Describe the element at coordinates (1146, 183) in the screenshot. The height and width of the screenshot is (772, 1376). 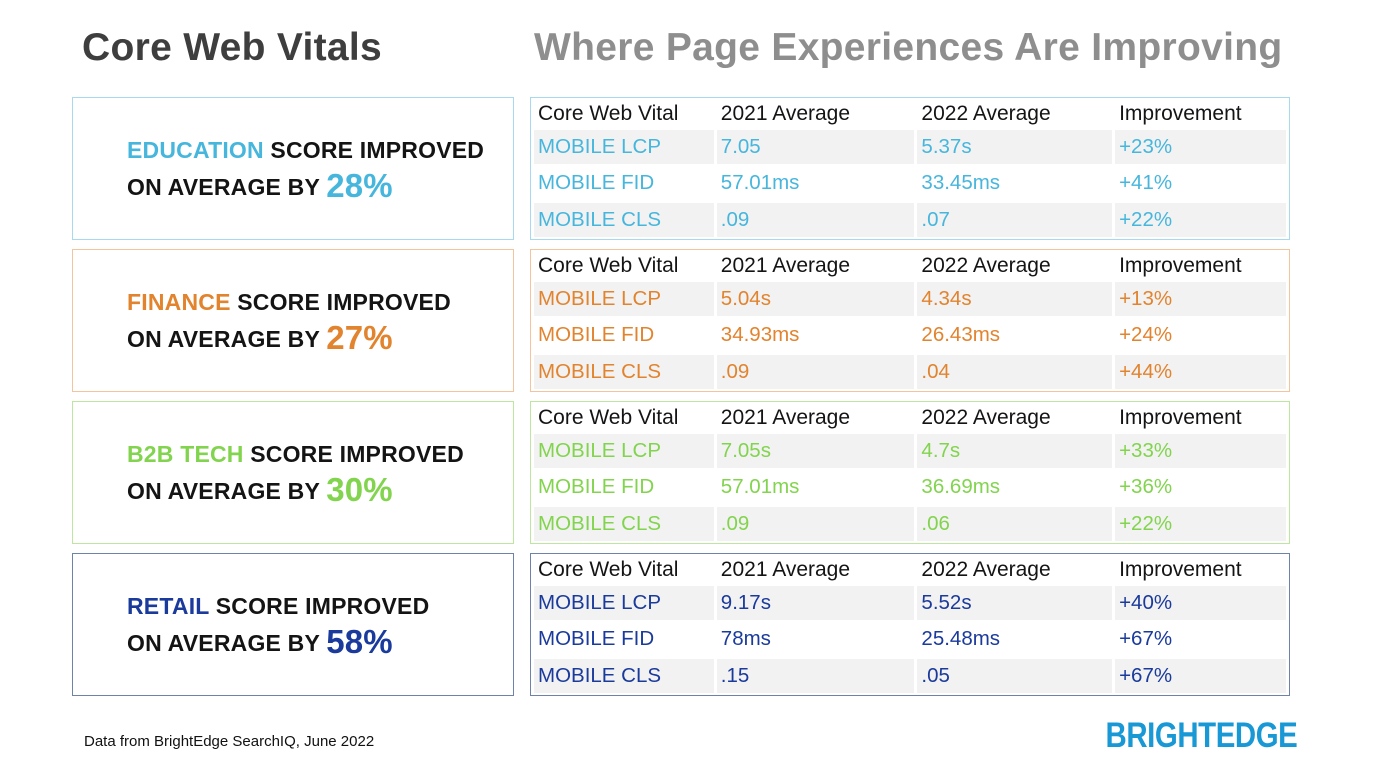
I see `cell-improvement: +41%` at that location.